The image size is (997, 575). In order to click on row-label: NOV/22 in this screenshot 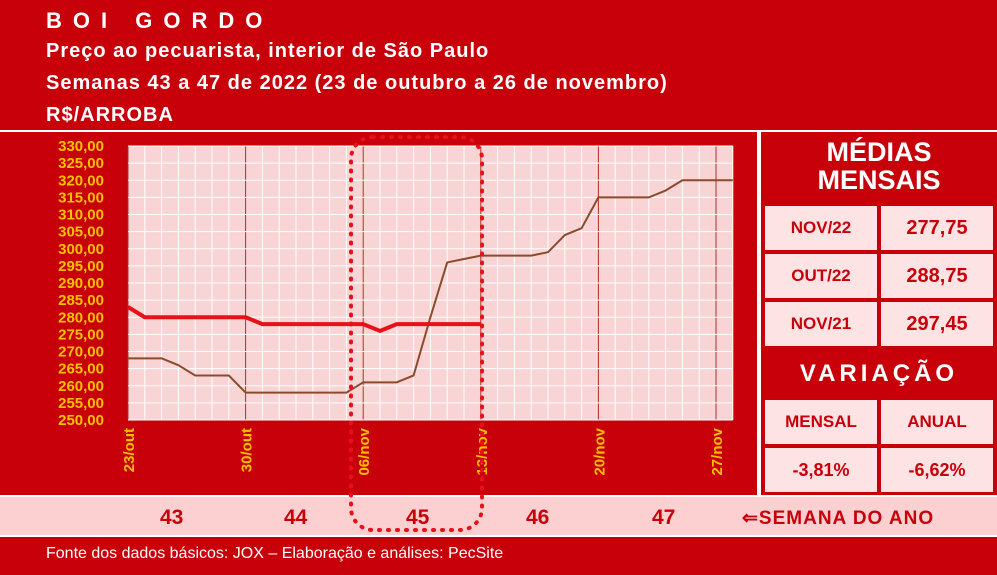, I will do `click(821, 228)`.